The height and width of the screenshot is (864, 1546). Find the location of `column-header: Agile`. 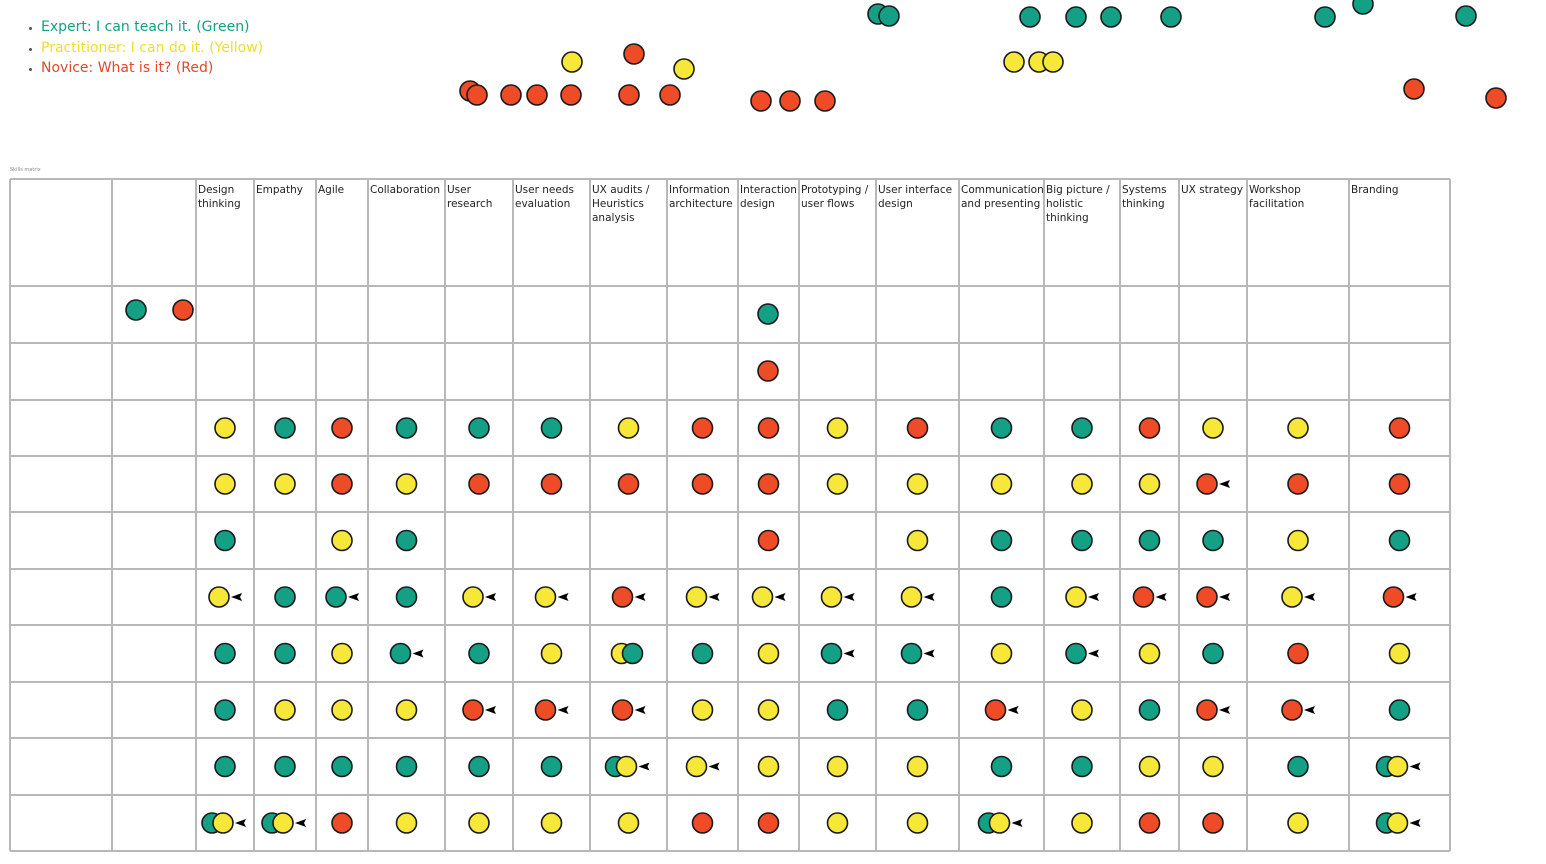

column-header: Agile is located at coordinates (331, 190).